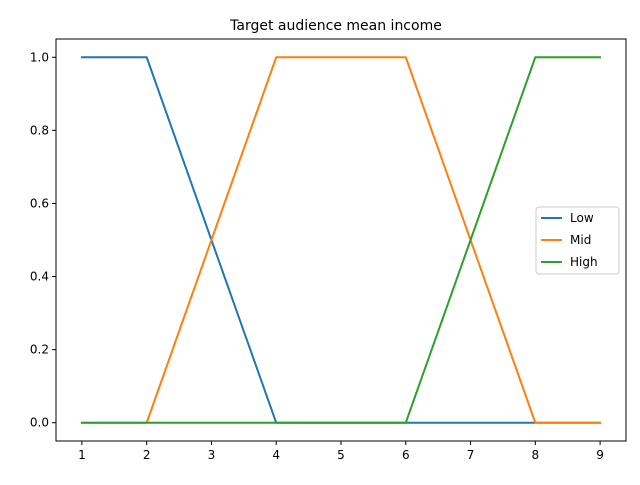 The width and height of the screenshot is (640, 485). Describe the element at coordinates (39, 277) in the screenshot. I see `y-tick-label: 0.4` at that location.